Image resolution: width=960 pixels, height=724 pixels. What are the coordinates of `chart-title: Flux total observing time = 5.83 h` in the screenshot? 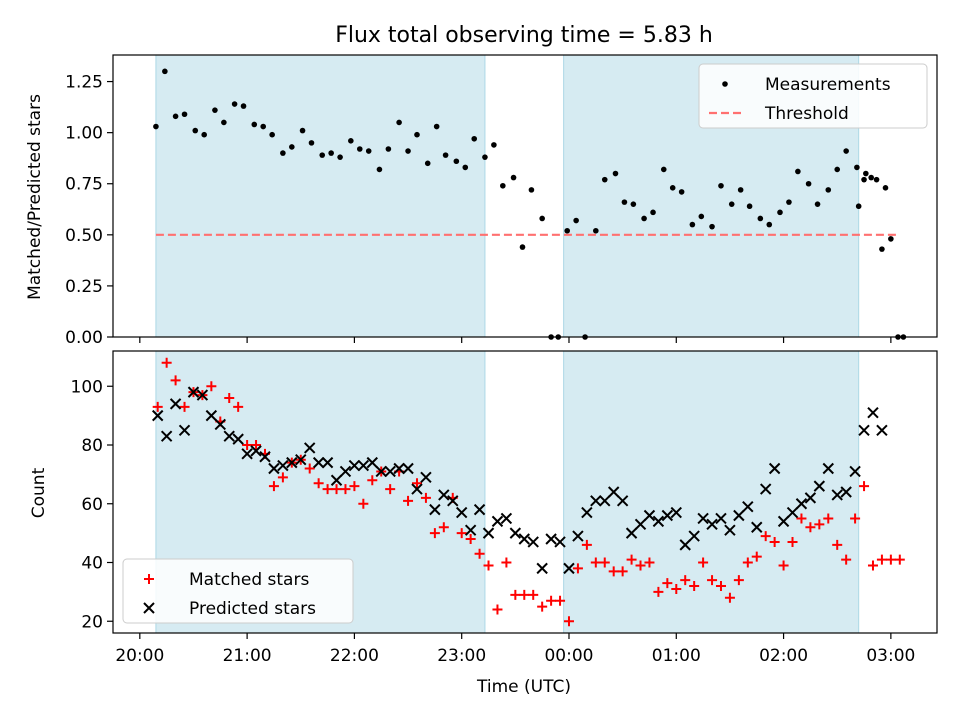 It's located at (524, 35).